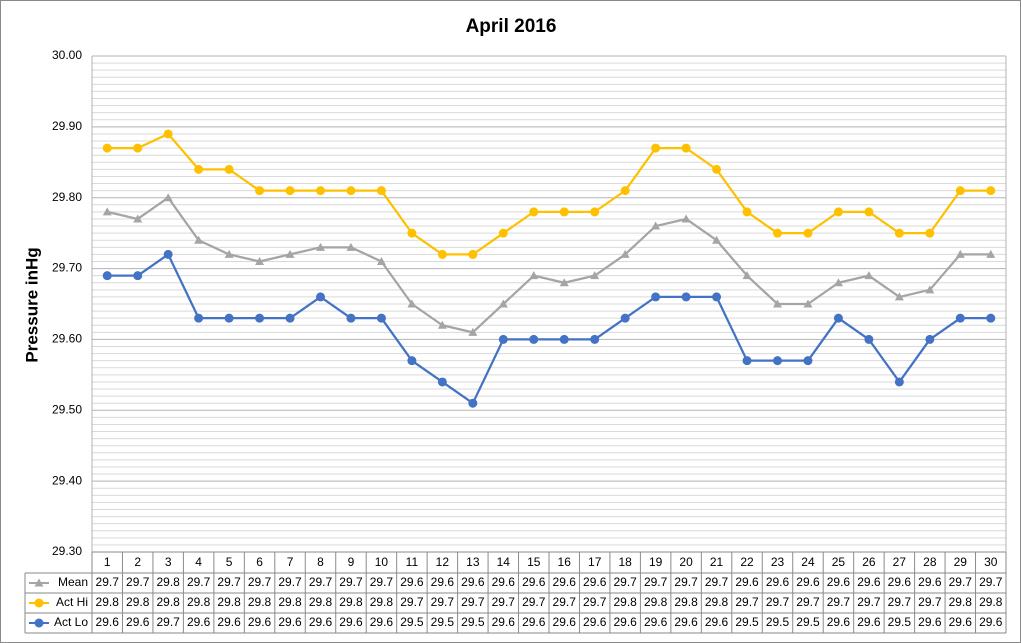 This screenshot has height=643, width=1021. What do you see at coordinates (747, 562) in the screenshot?
I see `x-tick-label: 22` at bounding box center [747, 562].